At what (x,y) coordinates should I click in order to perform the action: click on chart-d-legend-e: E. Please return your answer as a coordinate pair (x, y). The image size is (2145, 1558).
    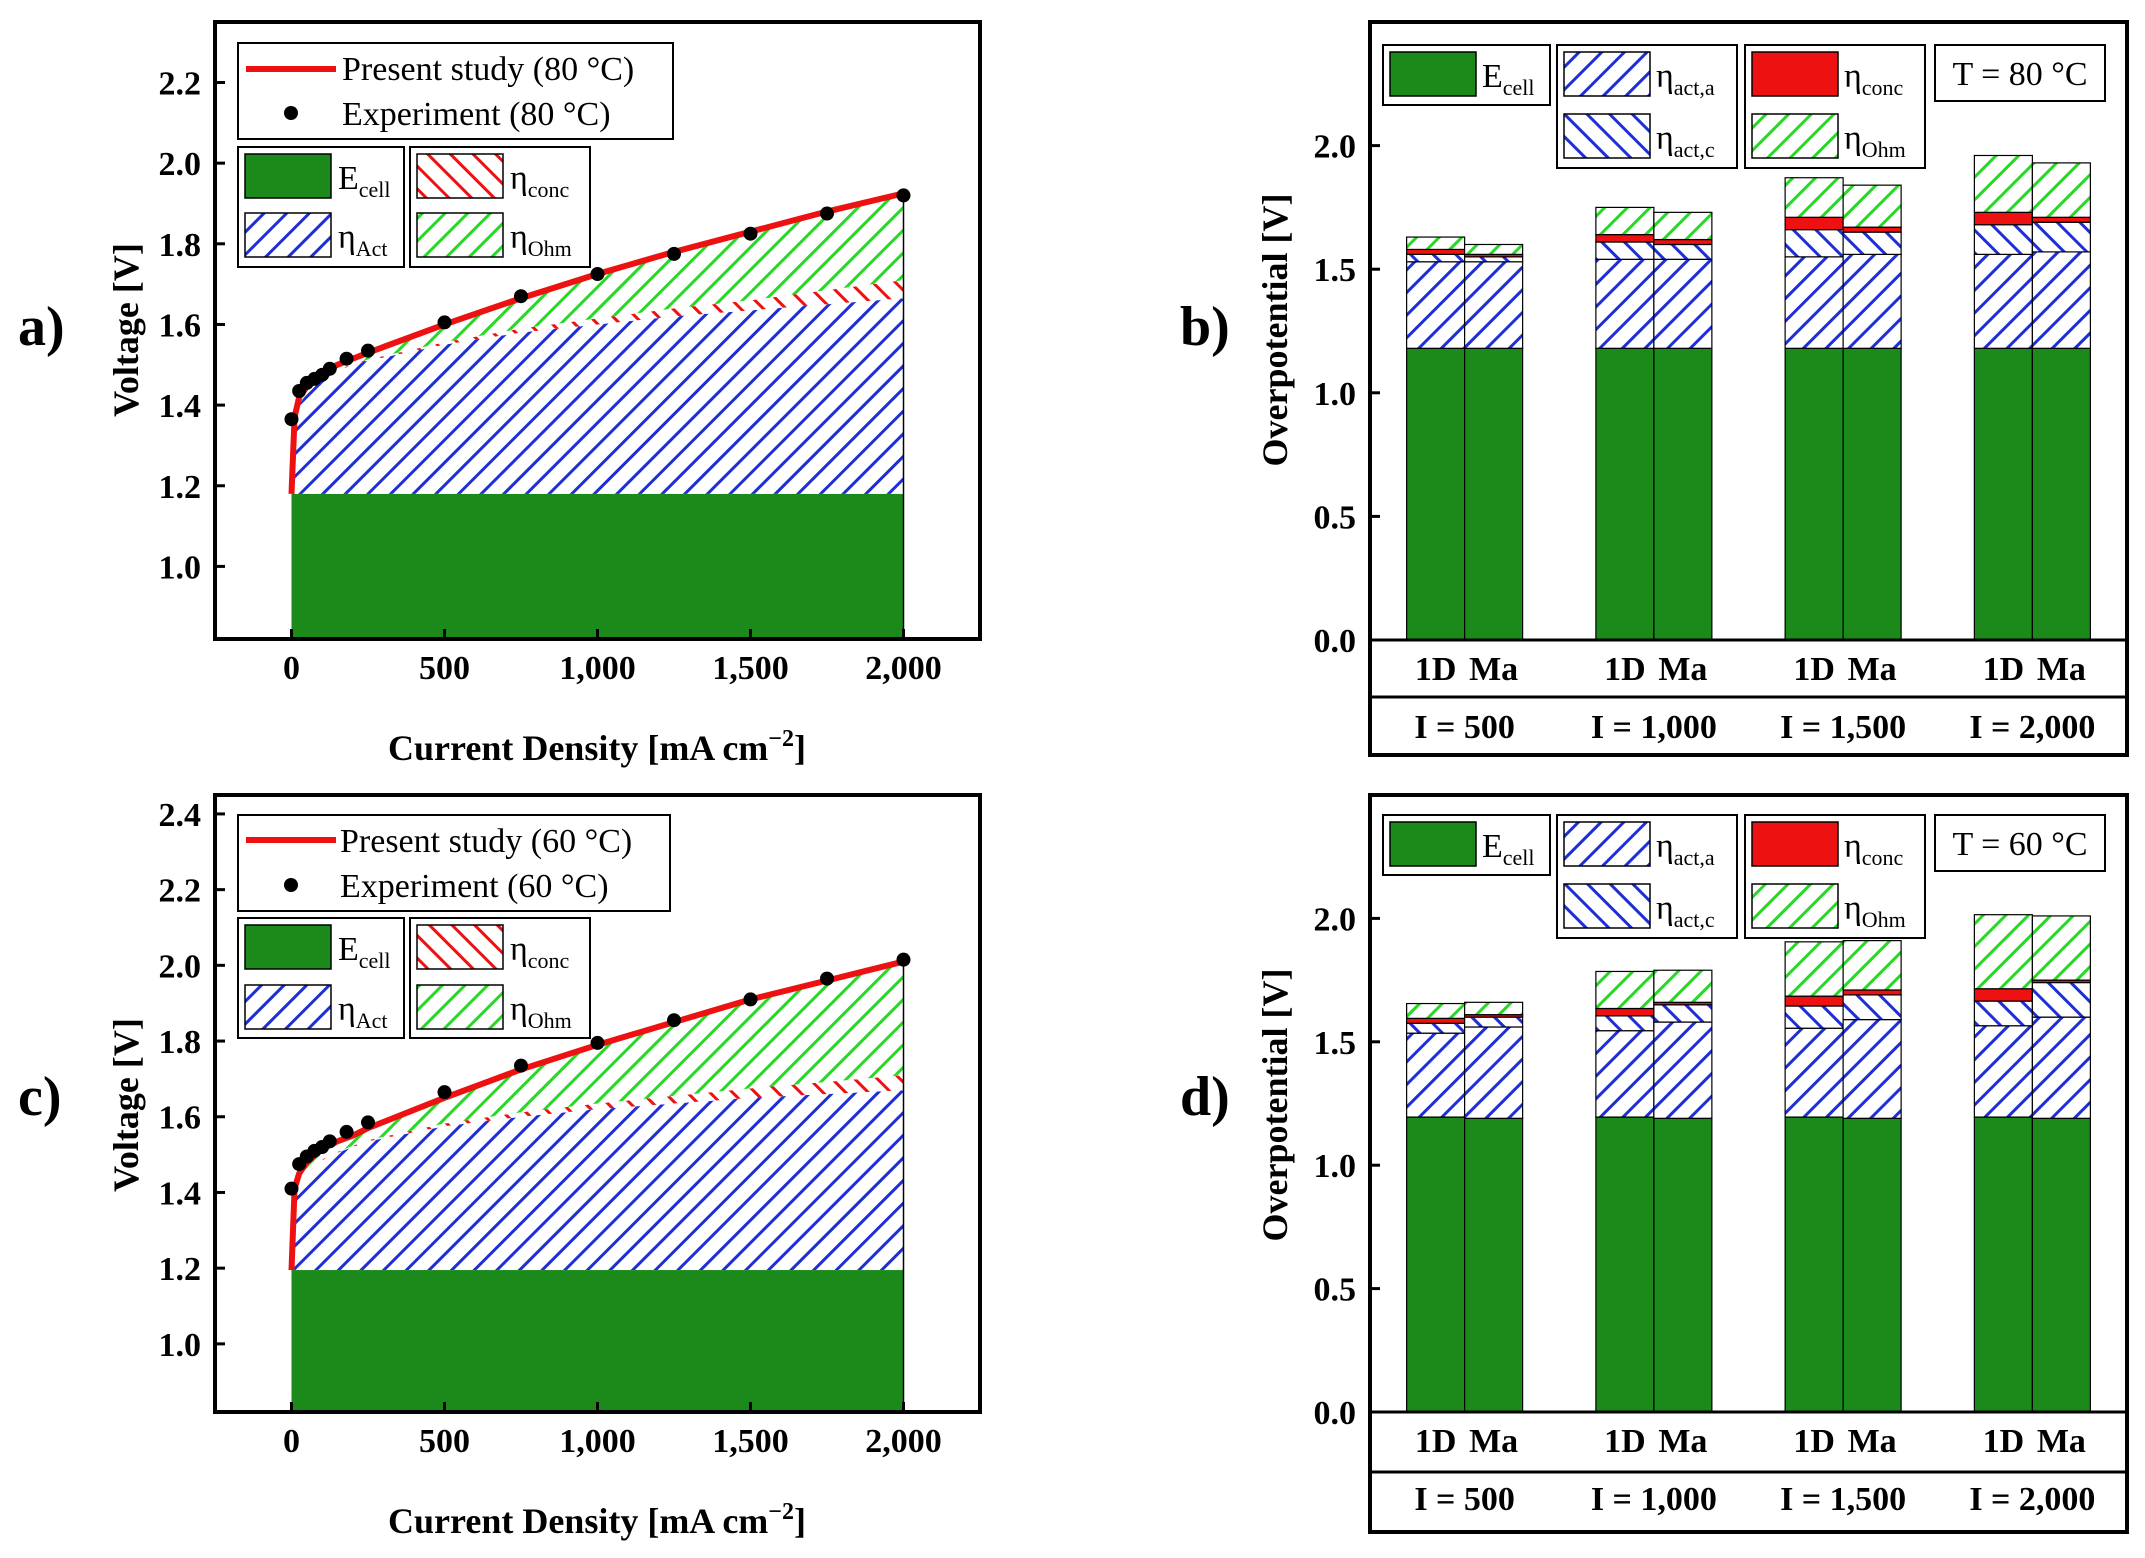
    Looking at the image, I should click on (1492, 846).